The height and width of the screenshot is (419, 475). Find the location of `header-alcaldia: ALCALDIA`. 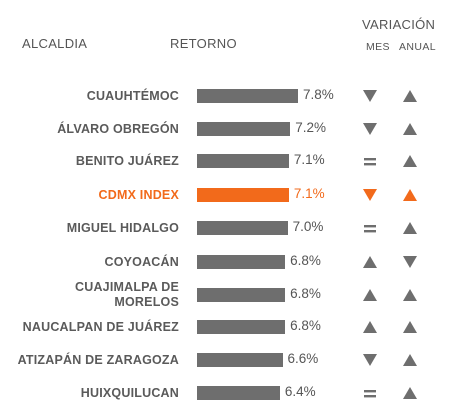

header-alcaldia: ALCALDIA is located at coordinates (55, 43).